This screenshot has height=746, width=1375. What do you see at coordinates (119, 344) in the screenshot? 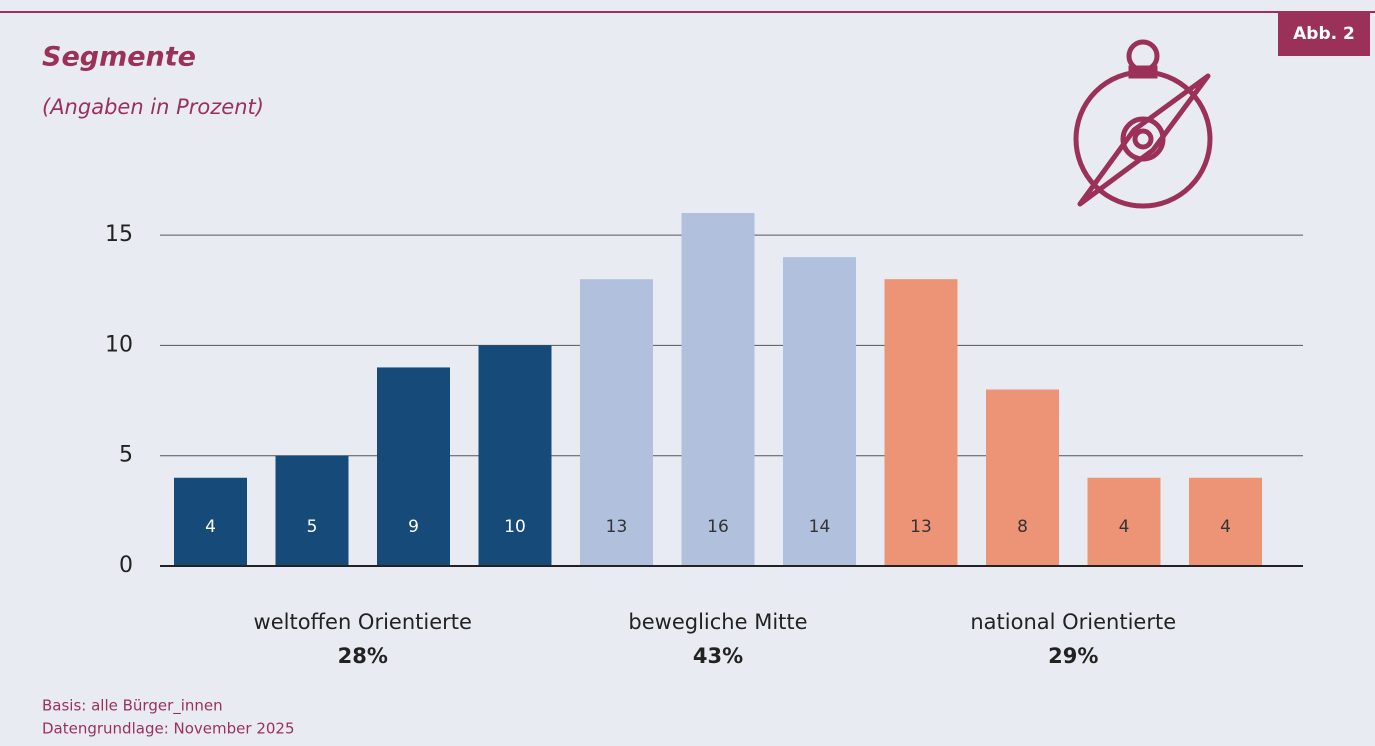
I see `y-tick-label: 10` at bounding box center [119, 344].